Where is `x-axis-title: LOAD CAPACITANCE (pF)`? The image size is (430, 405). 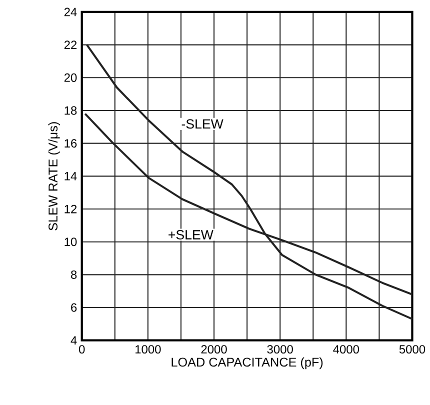
x-axis-title: LOAD CAPACITANCE (pF) is located at coordinates (247, 363).